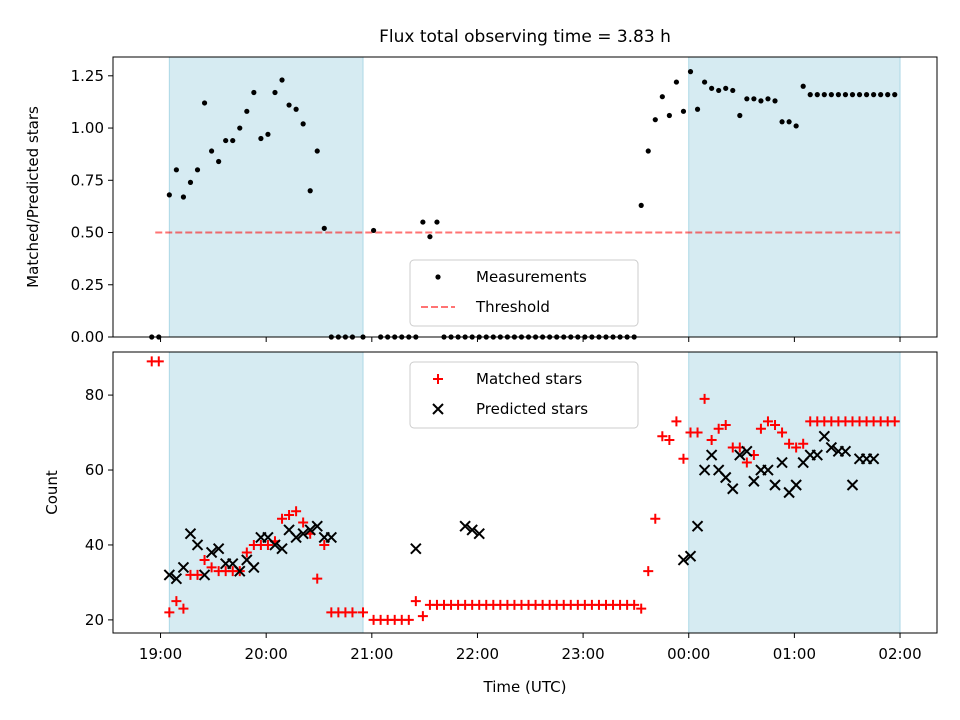 Image resolution: width=960 pixels, height=720 pixels. I want to click on legend: Measurements Threshold, so click(524, 293).